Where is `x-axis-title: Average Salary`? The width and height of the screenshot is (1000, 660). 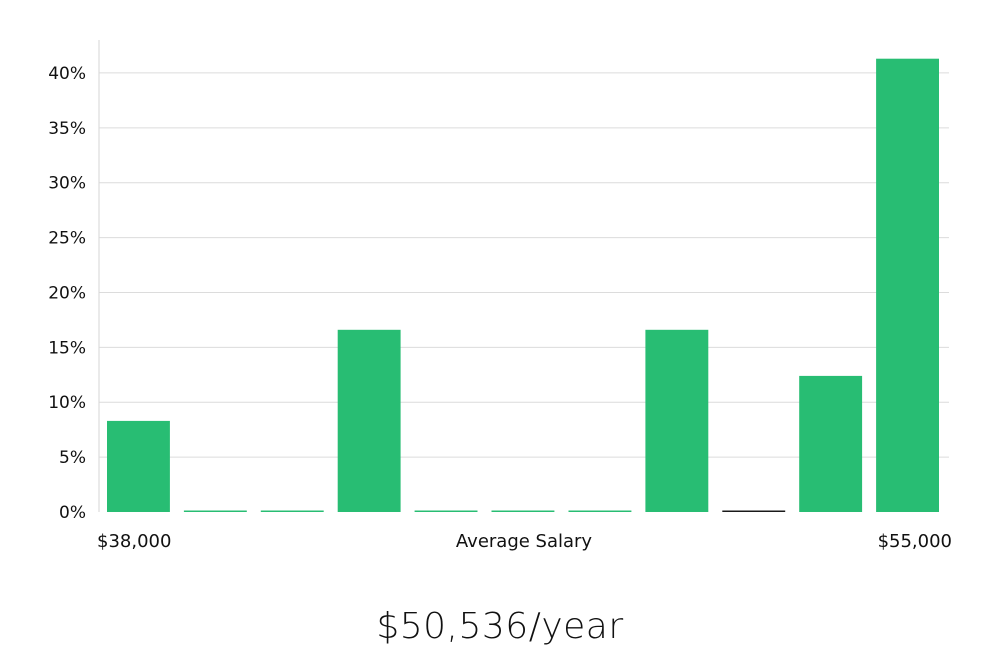 x-axis-title: Average Salary is located at coordinates (524, 541).